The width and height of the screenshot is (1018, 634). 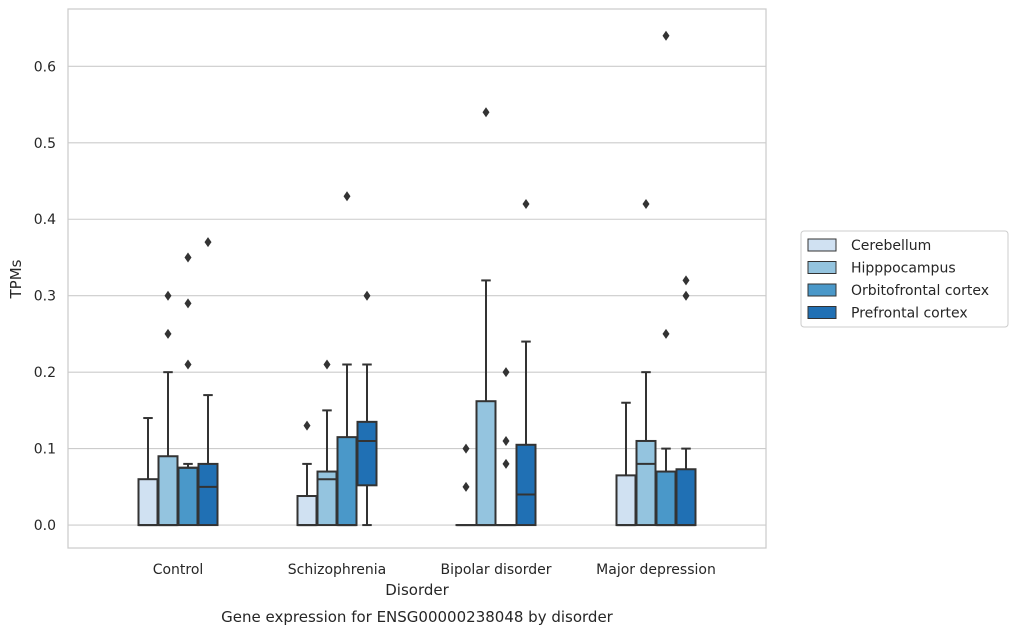 I want to click on legend-item: Orbitofrontal cortex, so click(x=898, y=291).